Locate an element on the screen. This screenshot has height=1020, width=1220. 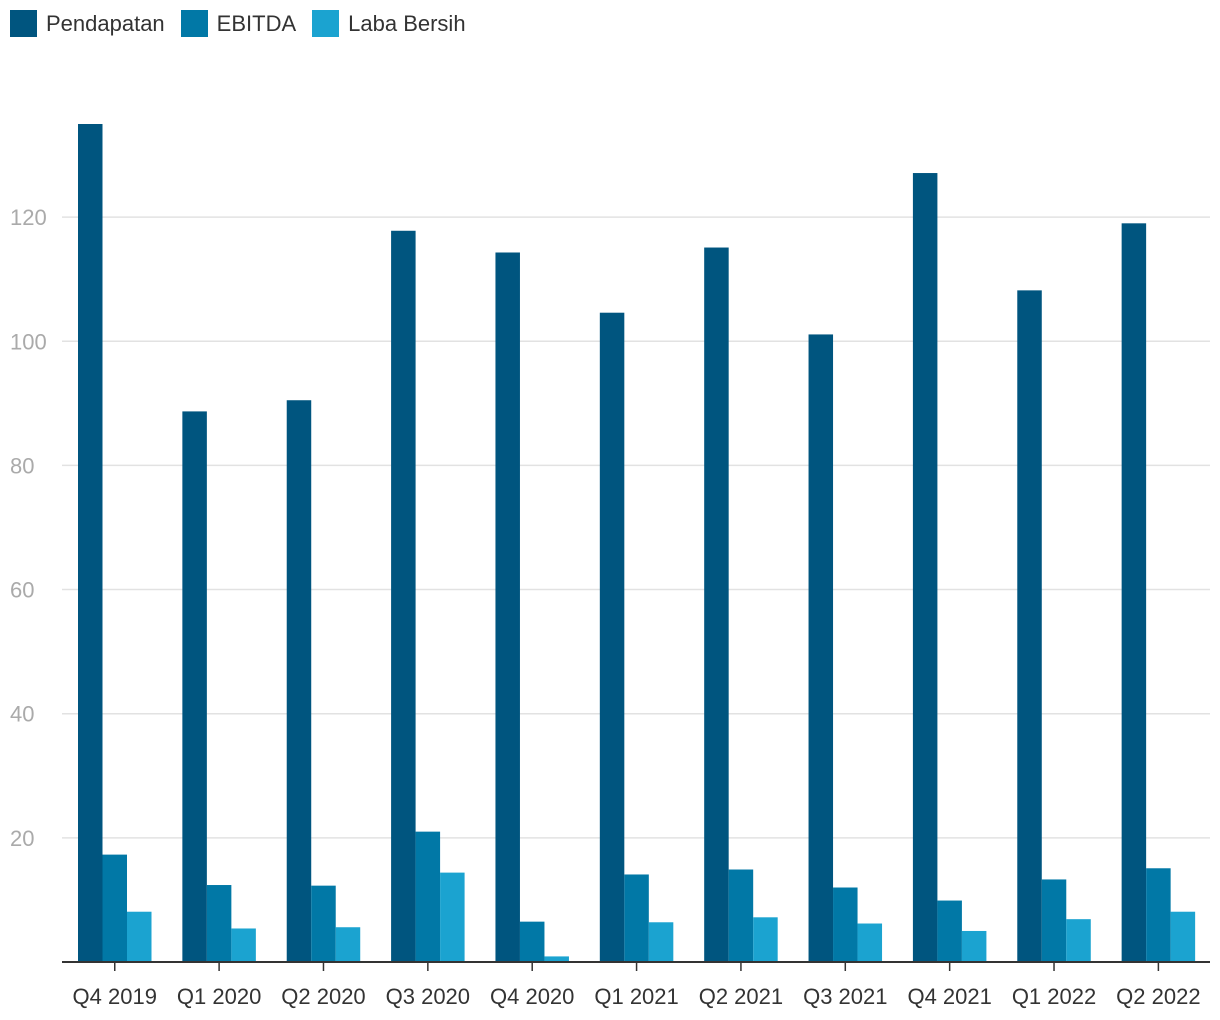
bar-laba-bersih-q3-2021 is located at coordinates (870, 942).